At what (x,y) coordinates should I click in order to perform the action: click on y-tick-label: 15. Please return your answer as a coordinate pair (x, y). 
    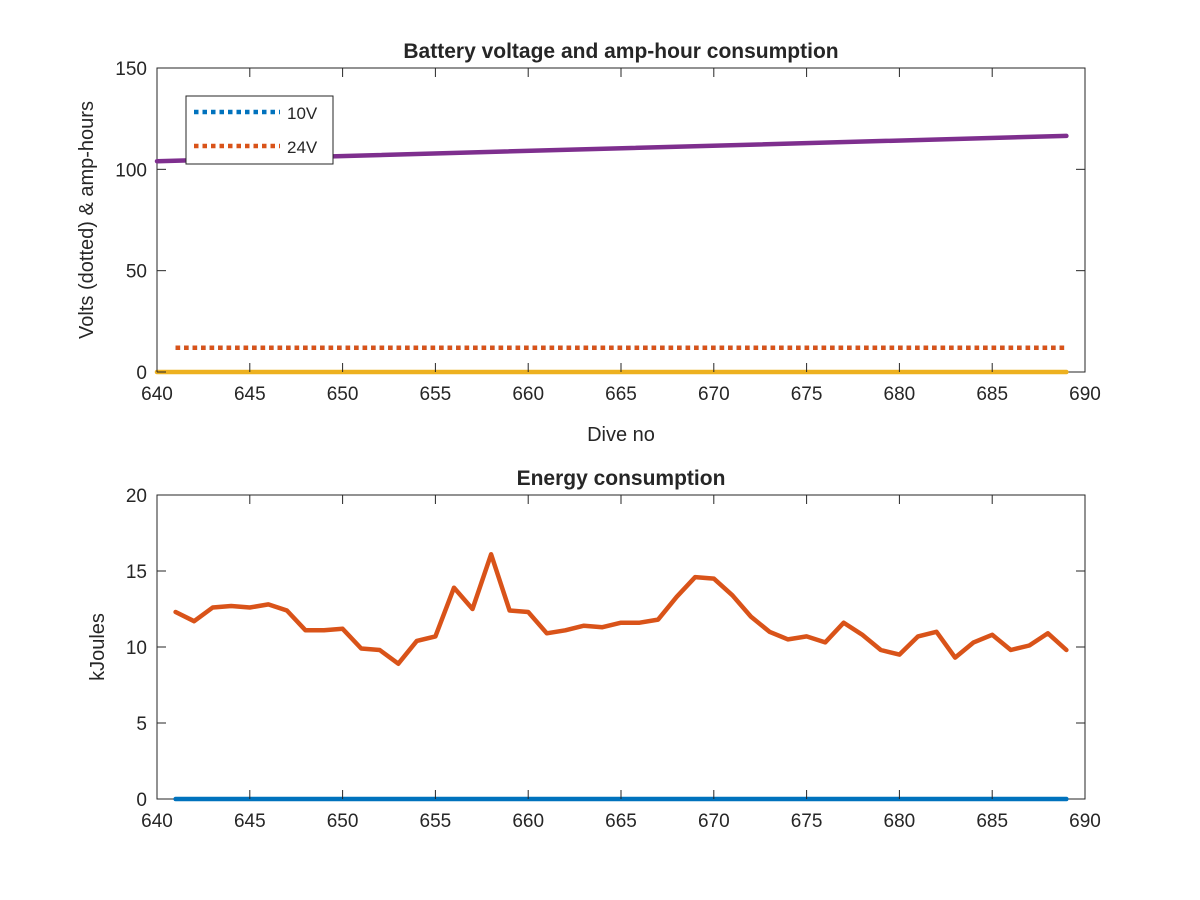
    Looking at the image, I should click on (136, 572).